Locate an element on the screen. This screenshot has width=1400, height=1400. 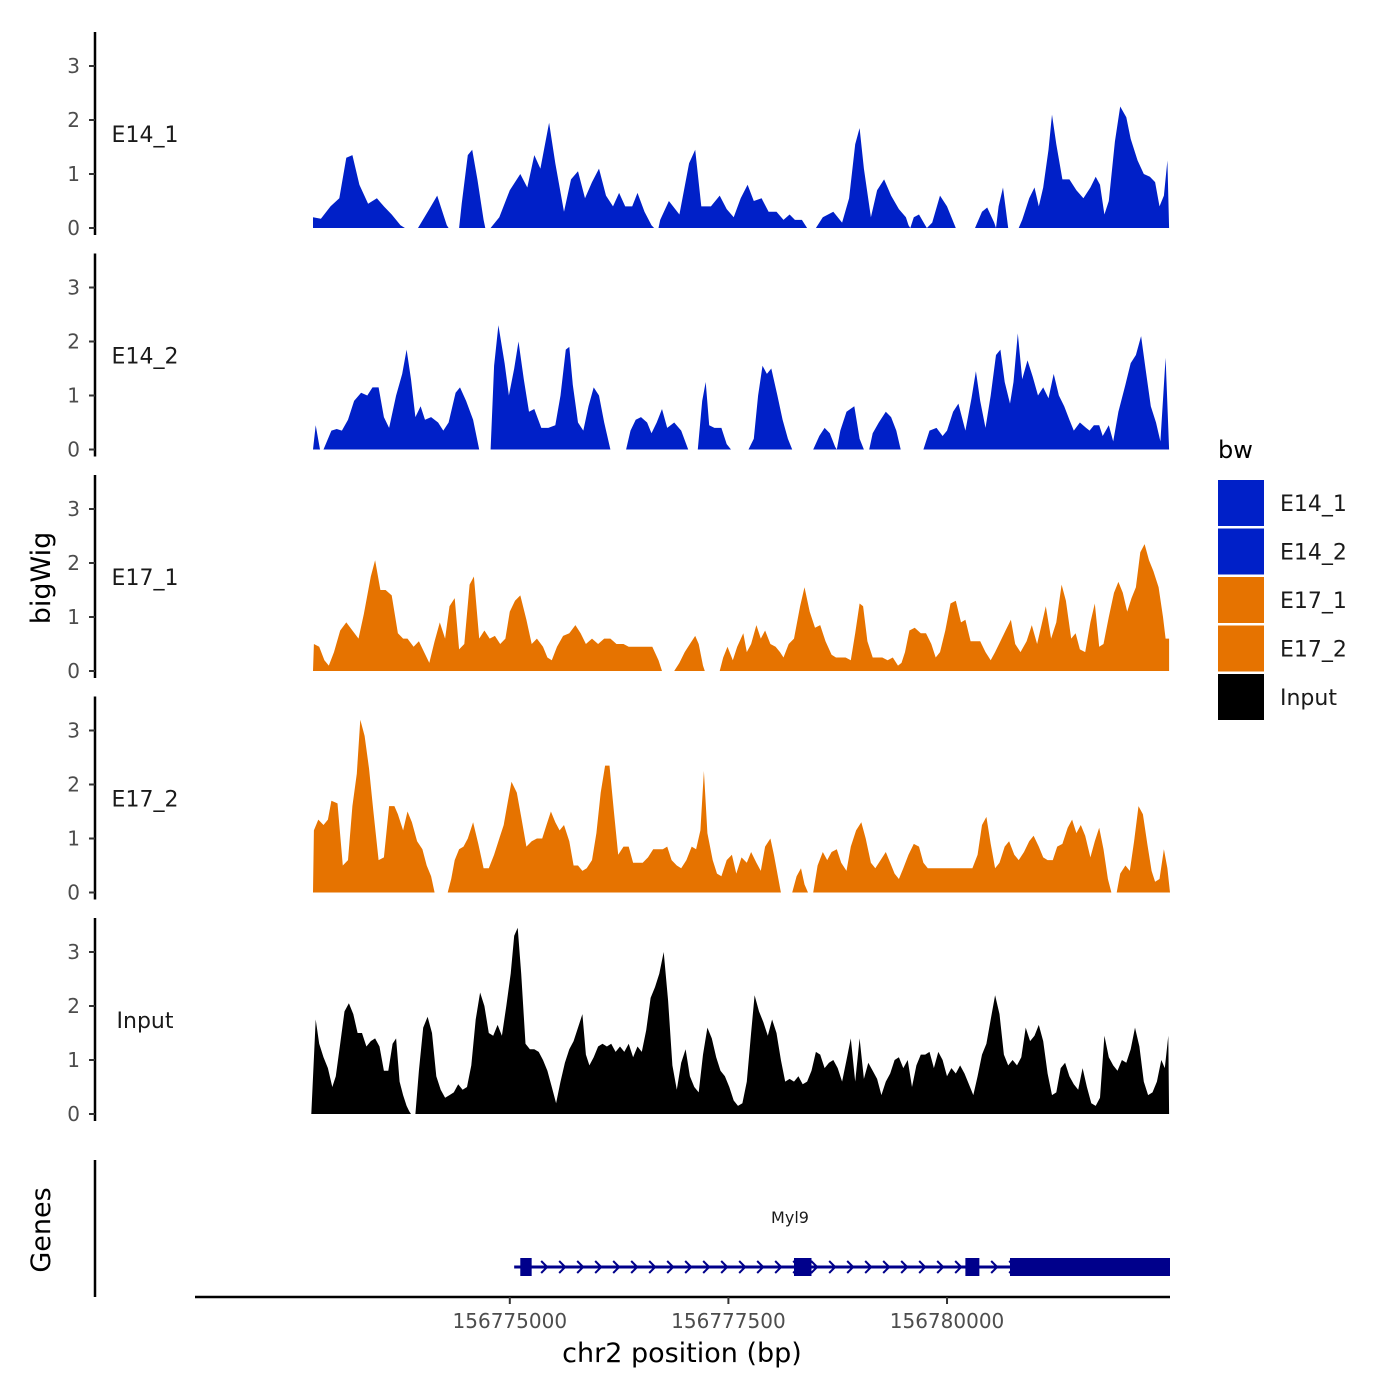
legend-title: bw is located at coordinates (1235, 450).